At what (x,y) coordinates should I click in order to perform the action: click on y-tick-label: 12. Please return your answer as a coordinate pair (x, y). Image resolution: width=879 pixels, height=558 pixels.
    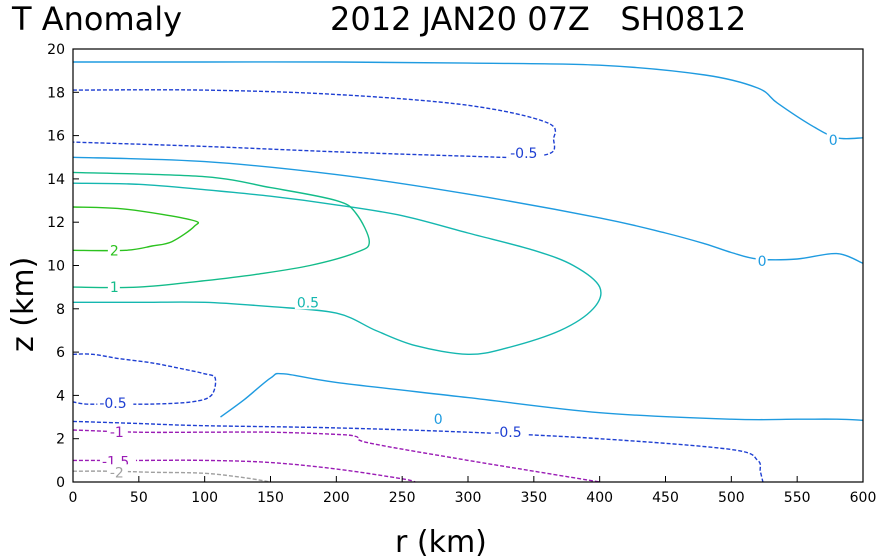
    Looking at the image, I should click on (56, 223).